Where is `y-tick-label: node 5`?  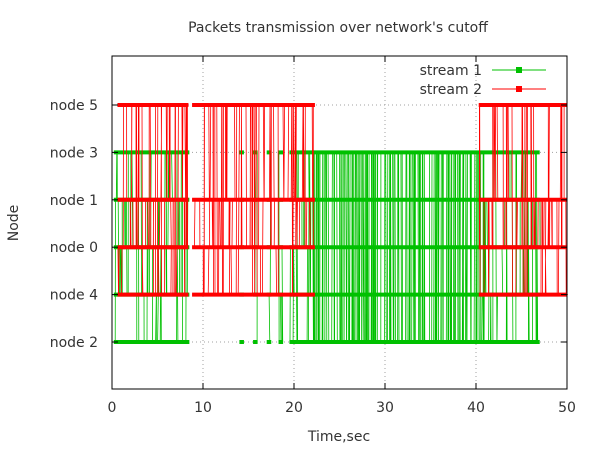 y-tick-label: node 5 is located at coordinates (74, 106).